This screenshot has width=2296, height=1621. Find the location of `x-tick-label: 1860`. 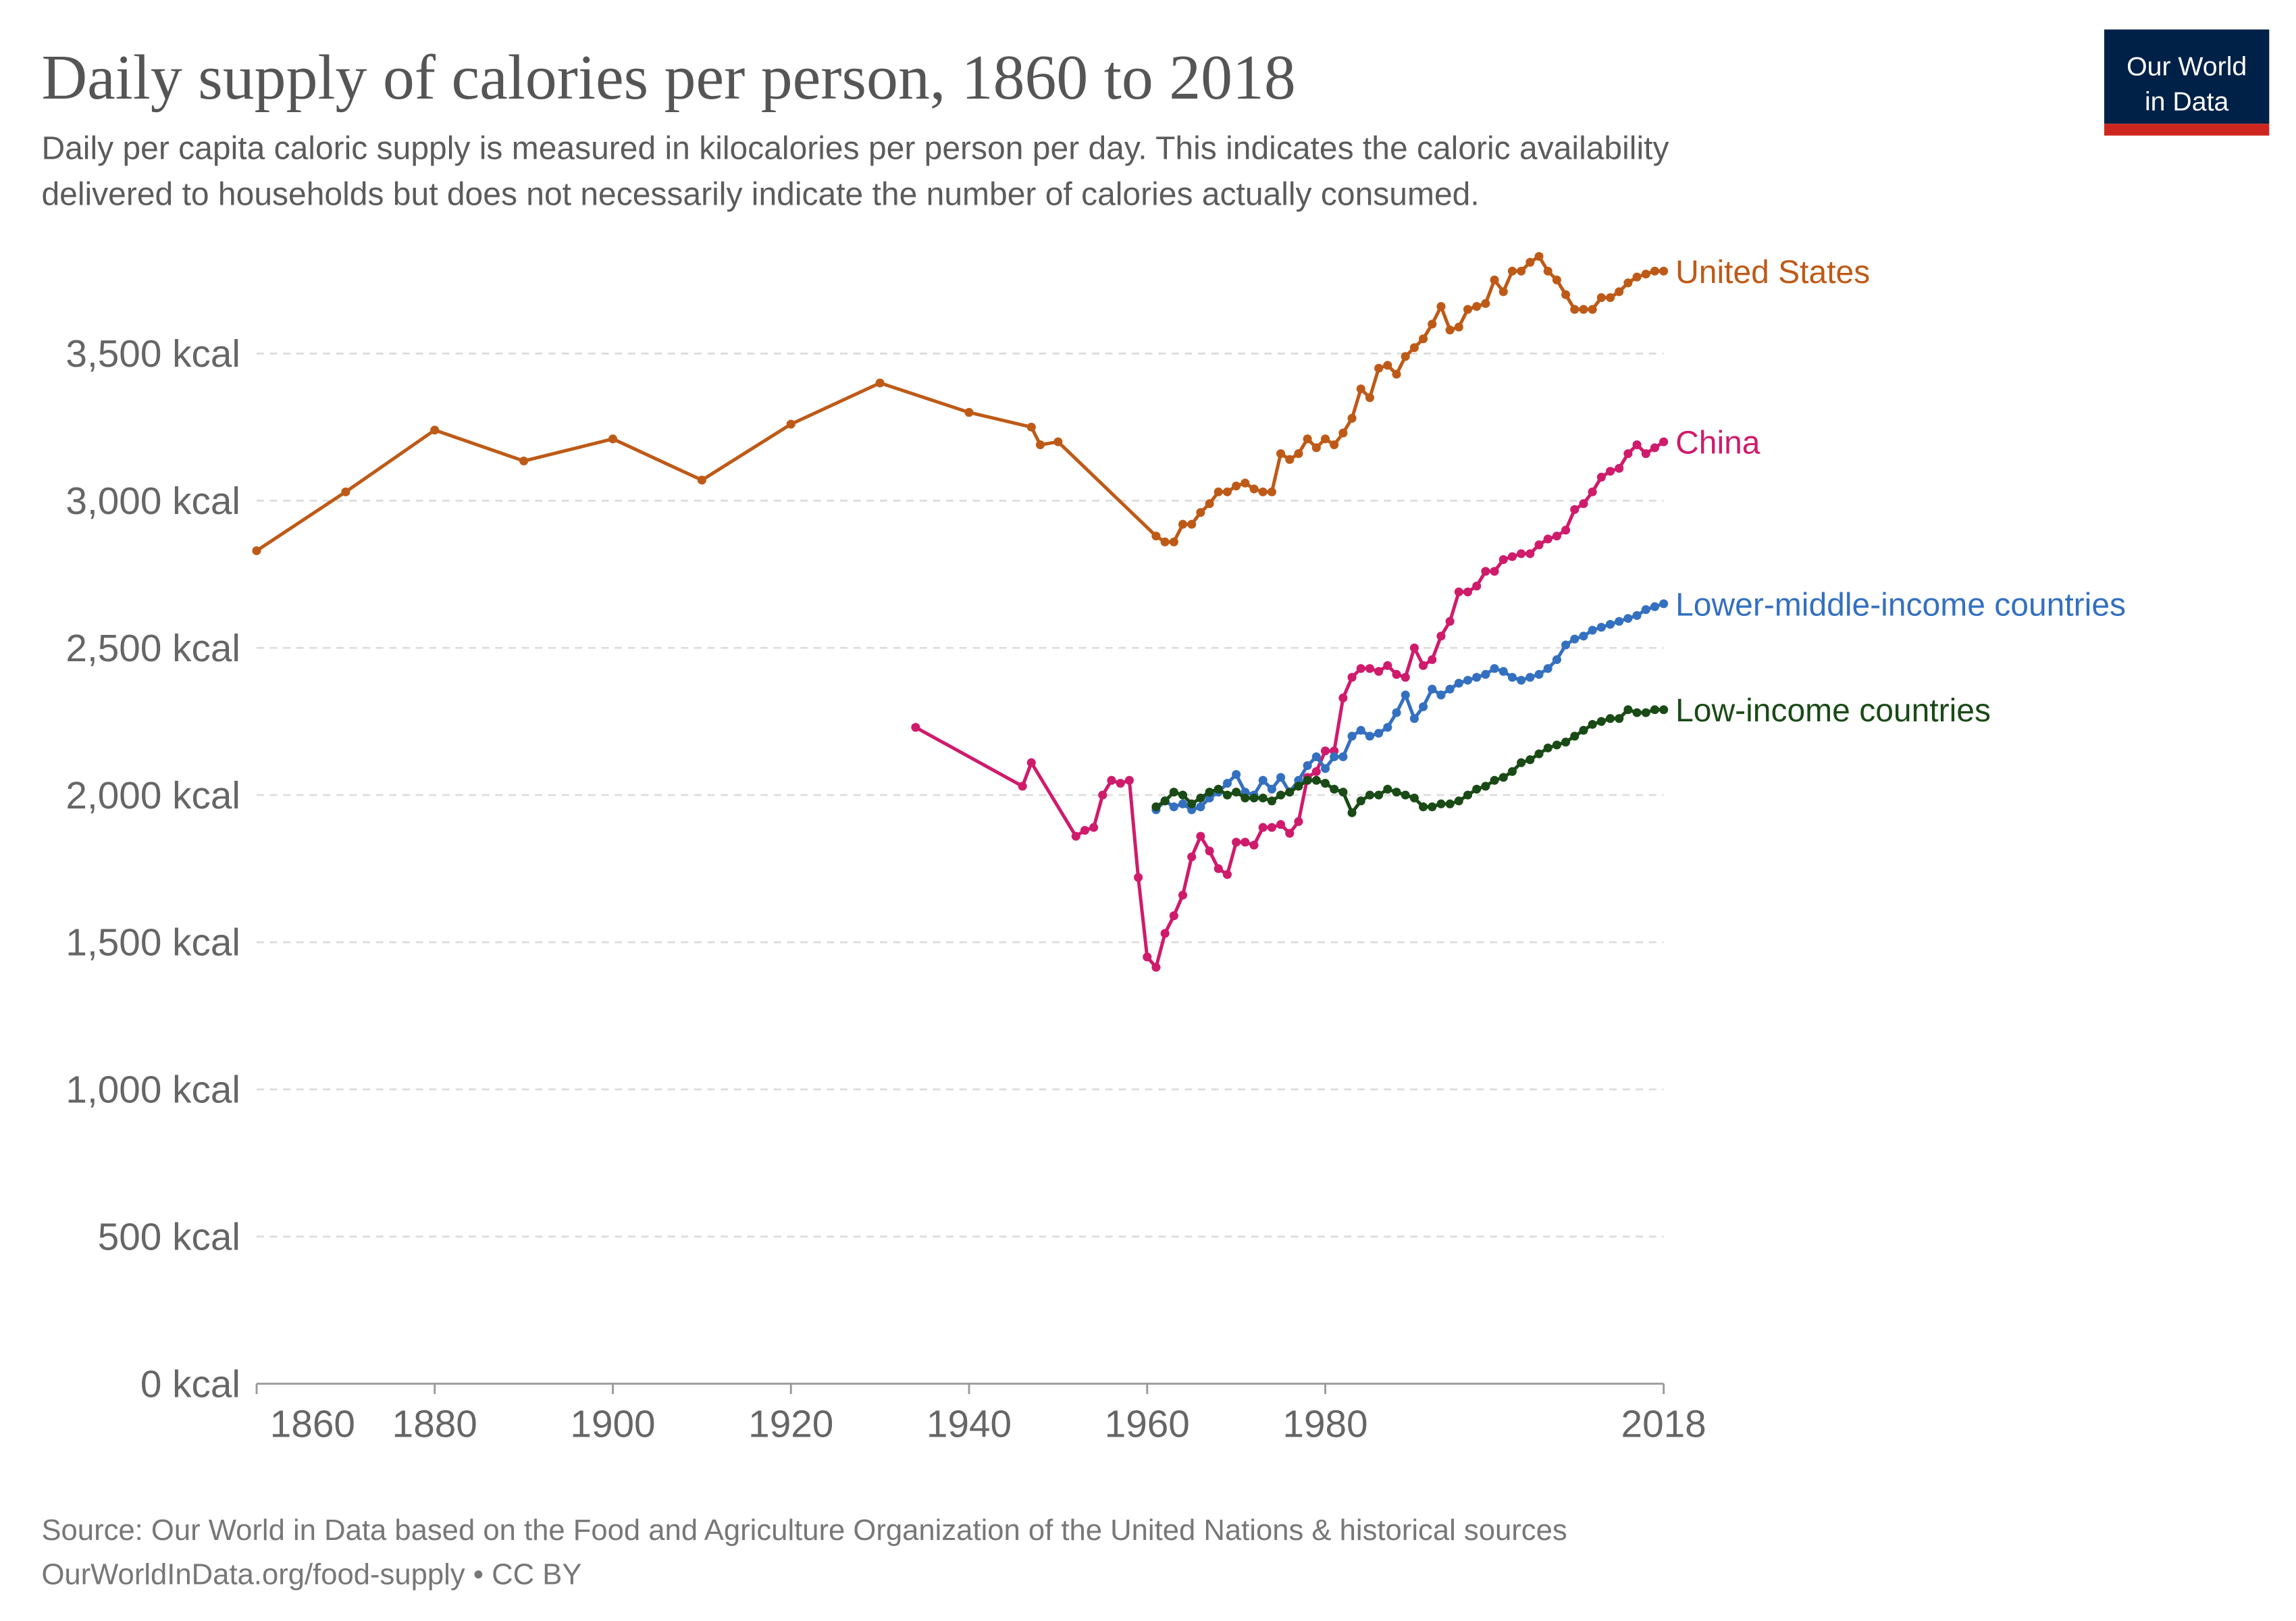

x-tick-label: 1860 is located at coordinates (312, 1424).